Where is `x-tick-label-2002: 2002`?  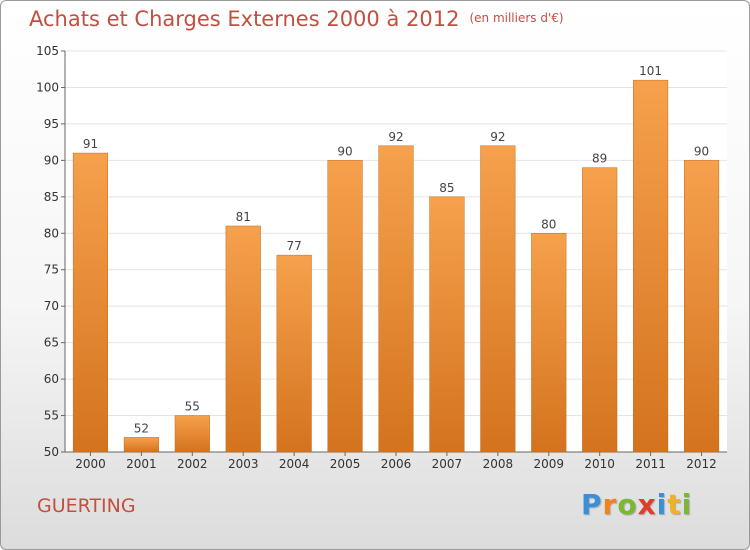 x-tick-label-2002: 2002 is located at coordinates (192, 464).